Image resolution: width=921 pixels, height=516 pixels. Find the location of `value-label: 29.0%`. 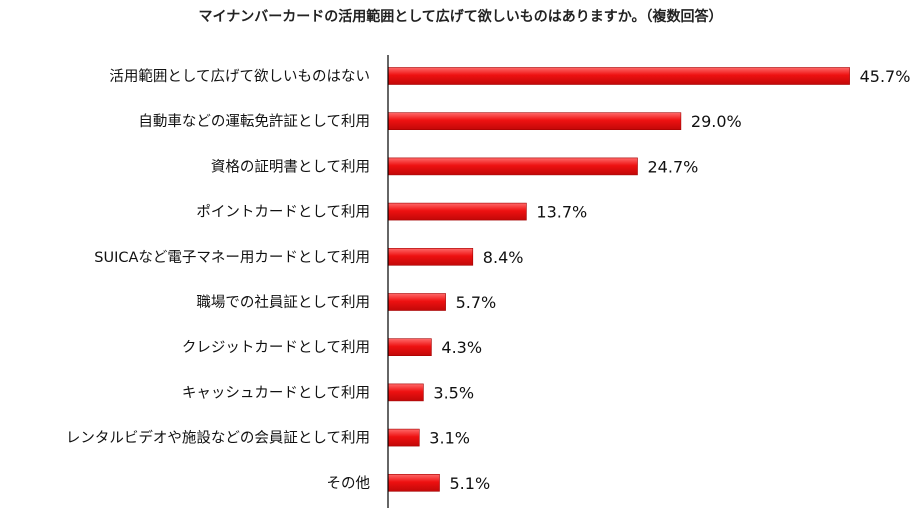

value-label: 29.0% is located at coordinates (716, 121).